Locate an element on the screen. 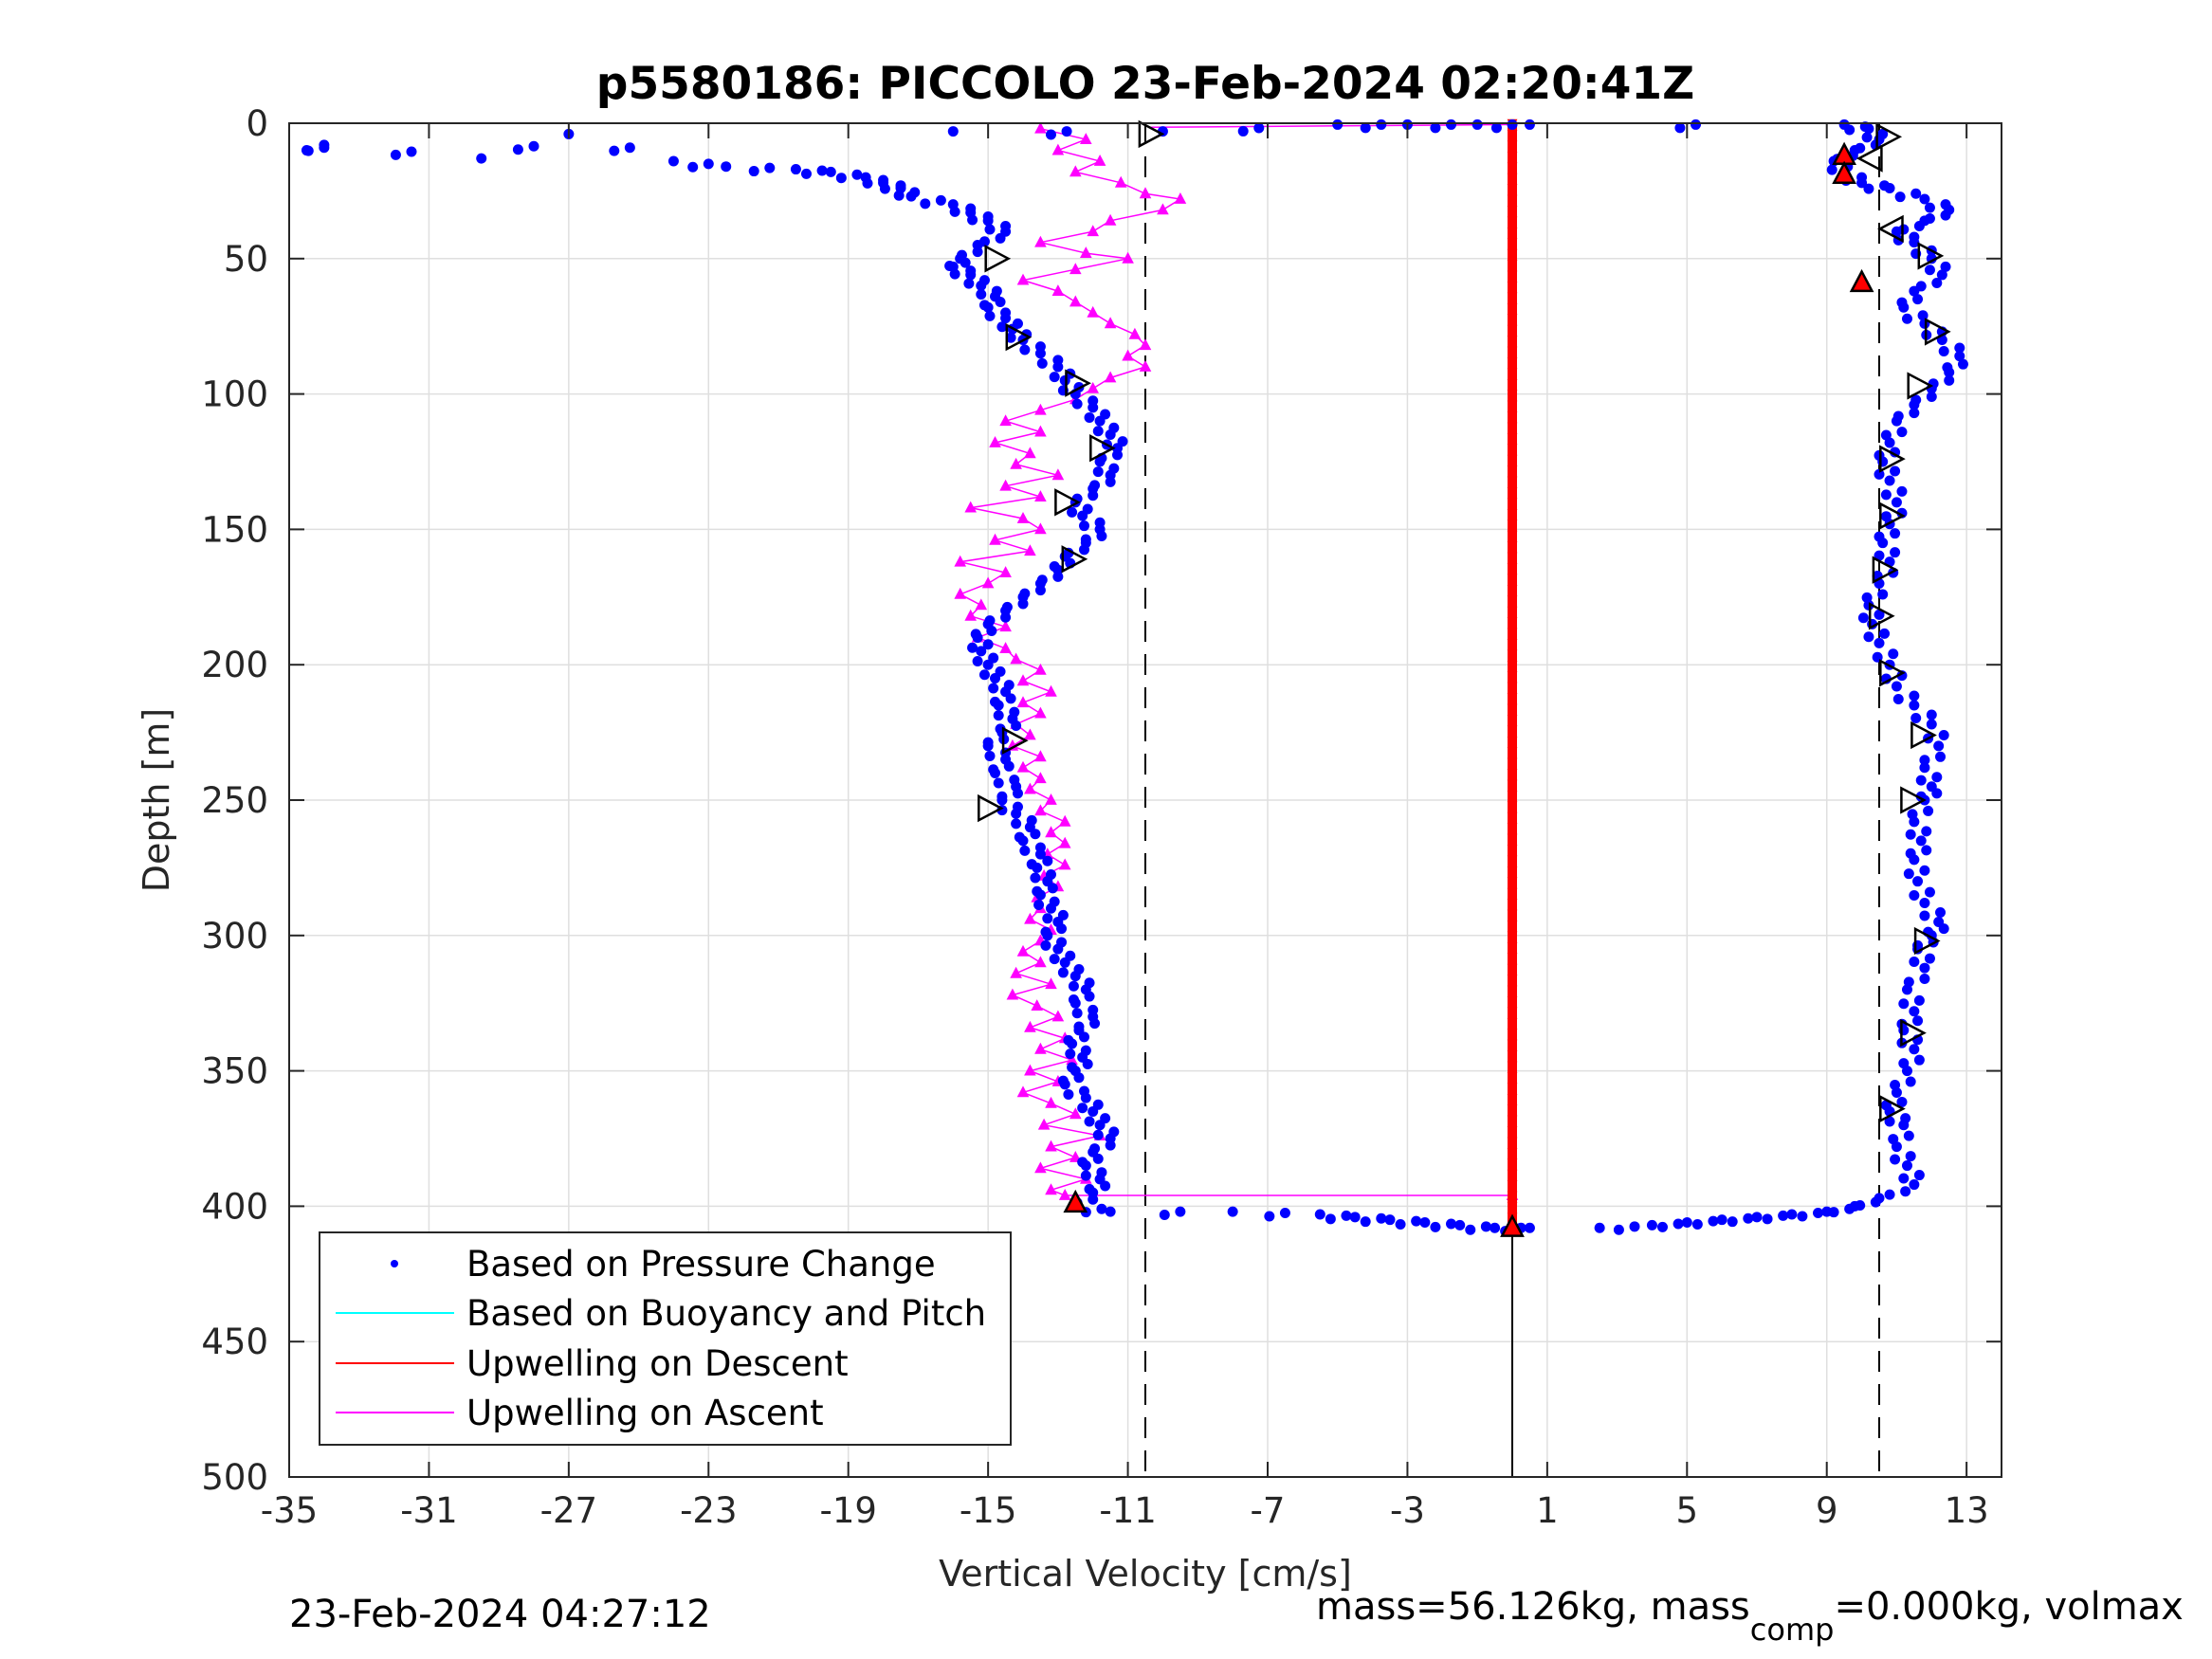 Image resolution: width=2212 pixels, height=1659 pixels. legend-box is located at coordinates (665, 1338).